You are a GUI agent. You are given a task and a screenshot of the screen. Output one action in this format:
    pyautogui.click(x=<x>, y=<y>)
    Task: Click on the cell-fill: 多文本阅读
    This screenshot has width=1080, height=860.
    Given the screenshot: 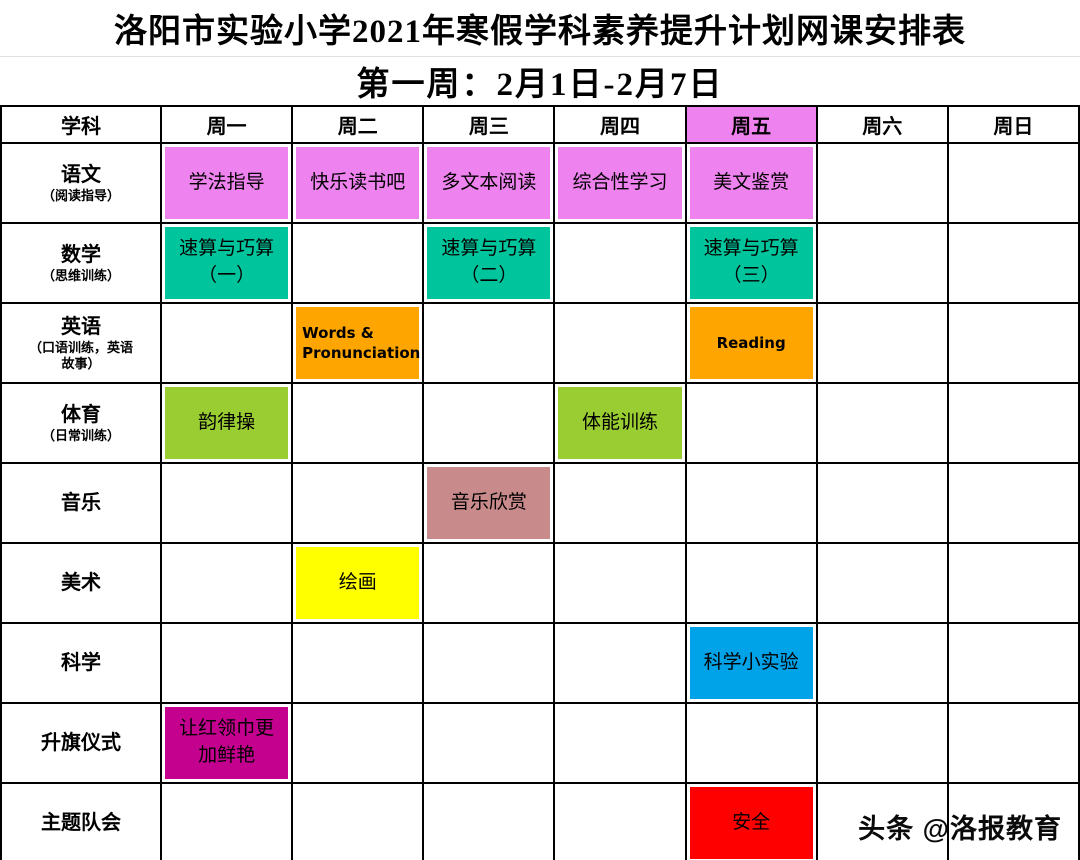 What is the action you would take?
    pyautogui.click(x=489, y=183)
    